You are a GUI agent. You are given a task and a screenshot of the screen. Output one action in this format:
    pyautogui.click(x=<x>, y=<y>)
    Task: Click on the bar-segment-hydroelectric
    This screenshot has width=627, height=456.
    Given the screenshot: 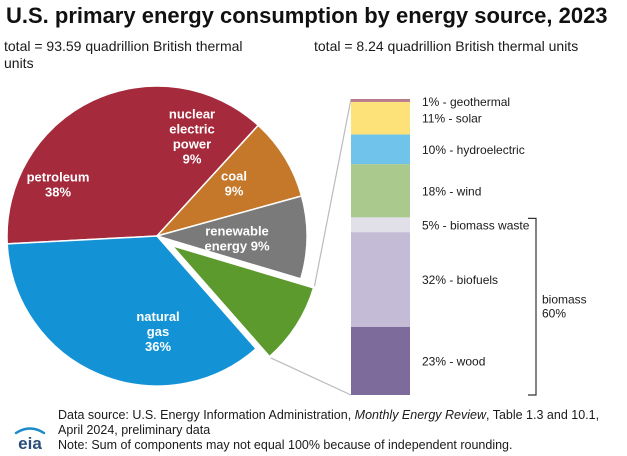 What is the action you would take?
    pyautogui.click(x=380, y=149)
    